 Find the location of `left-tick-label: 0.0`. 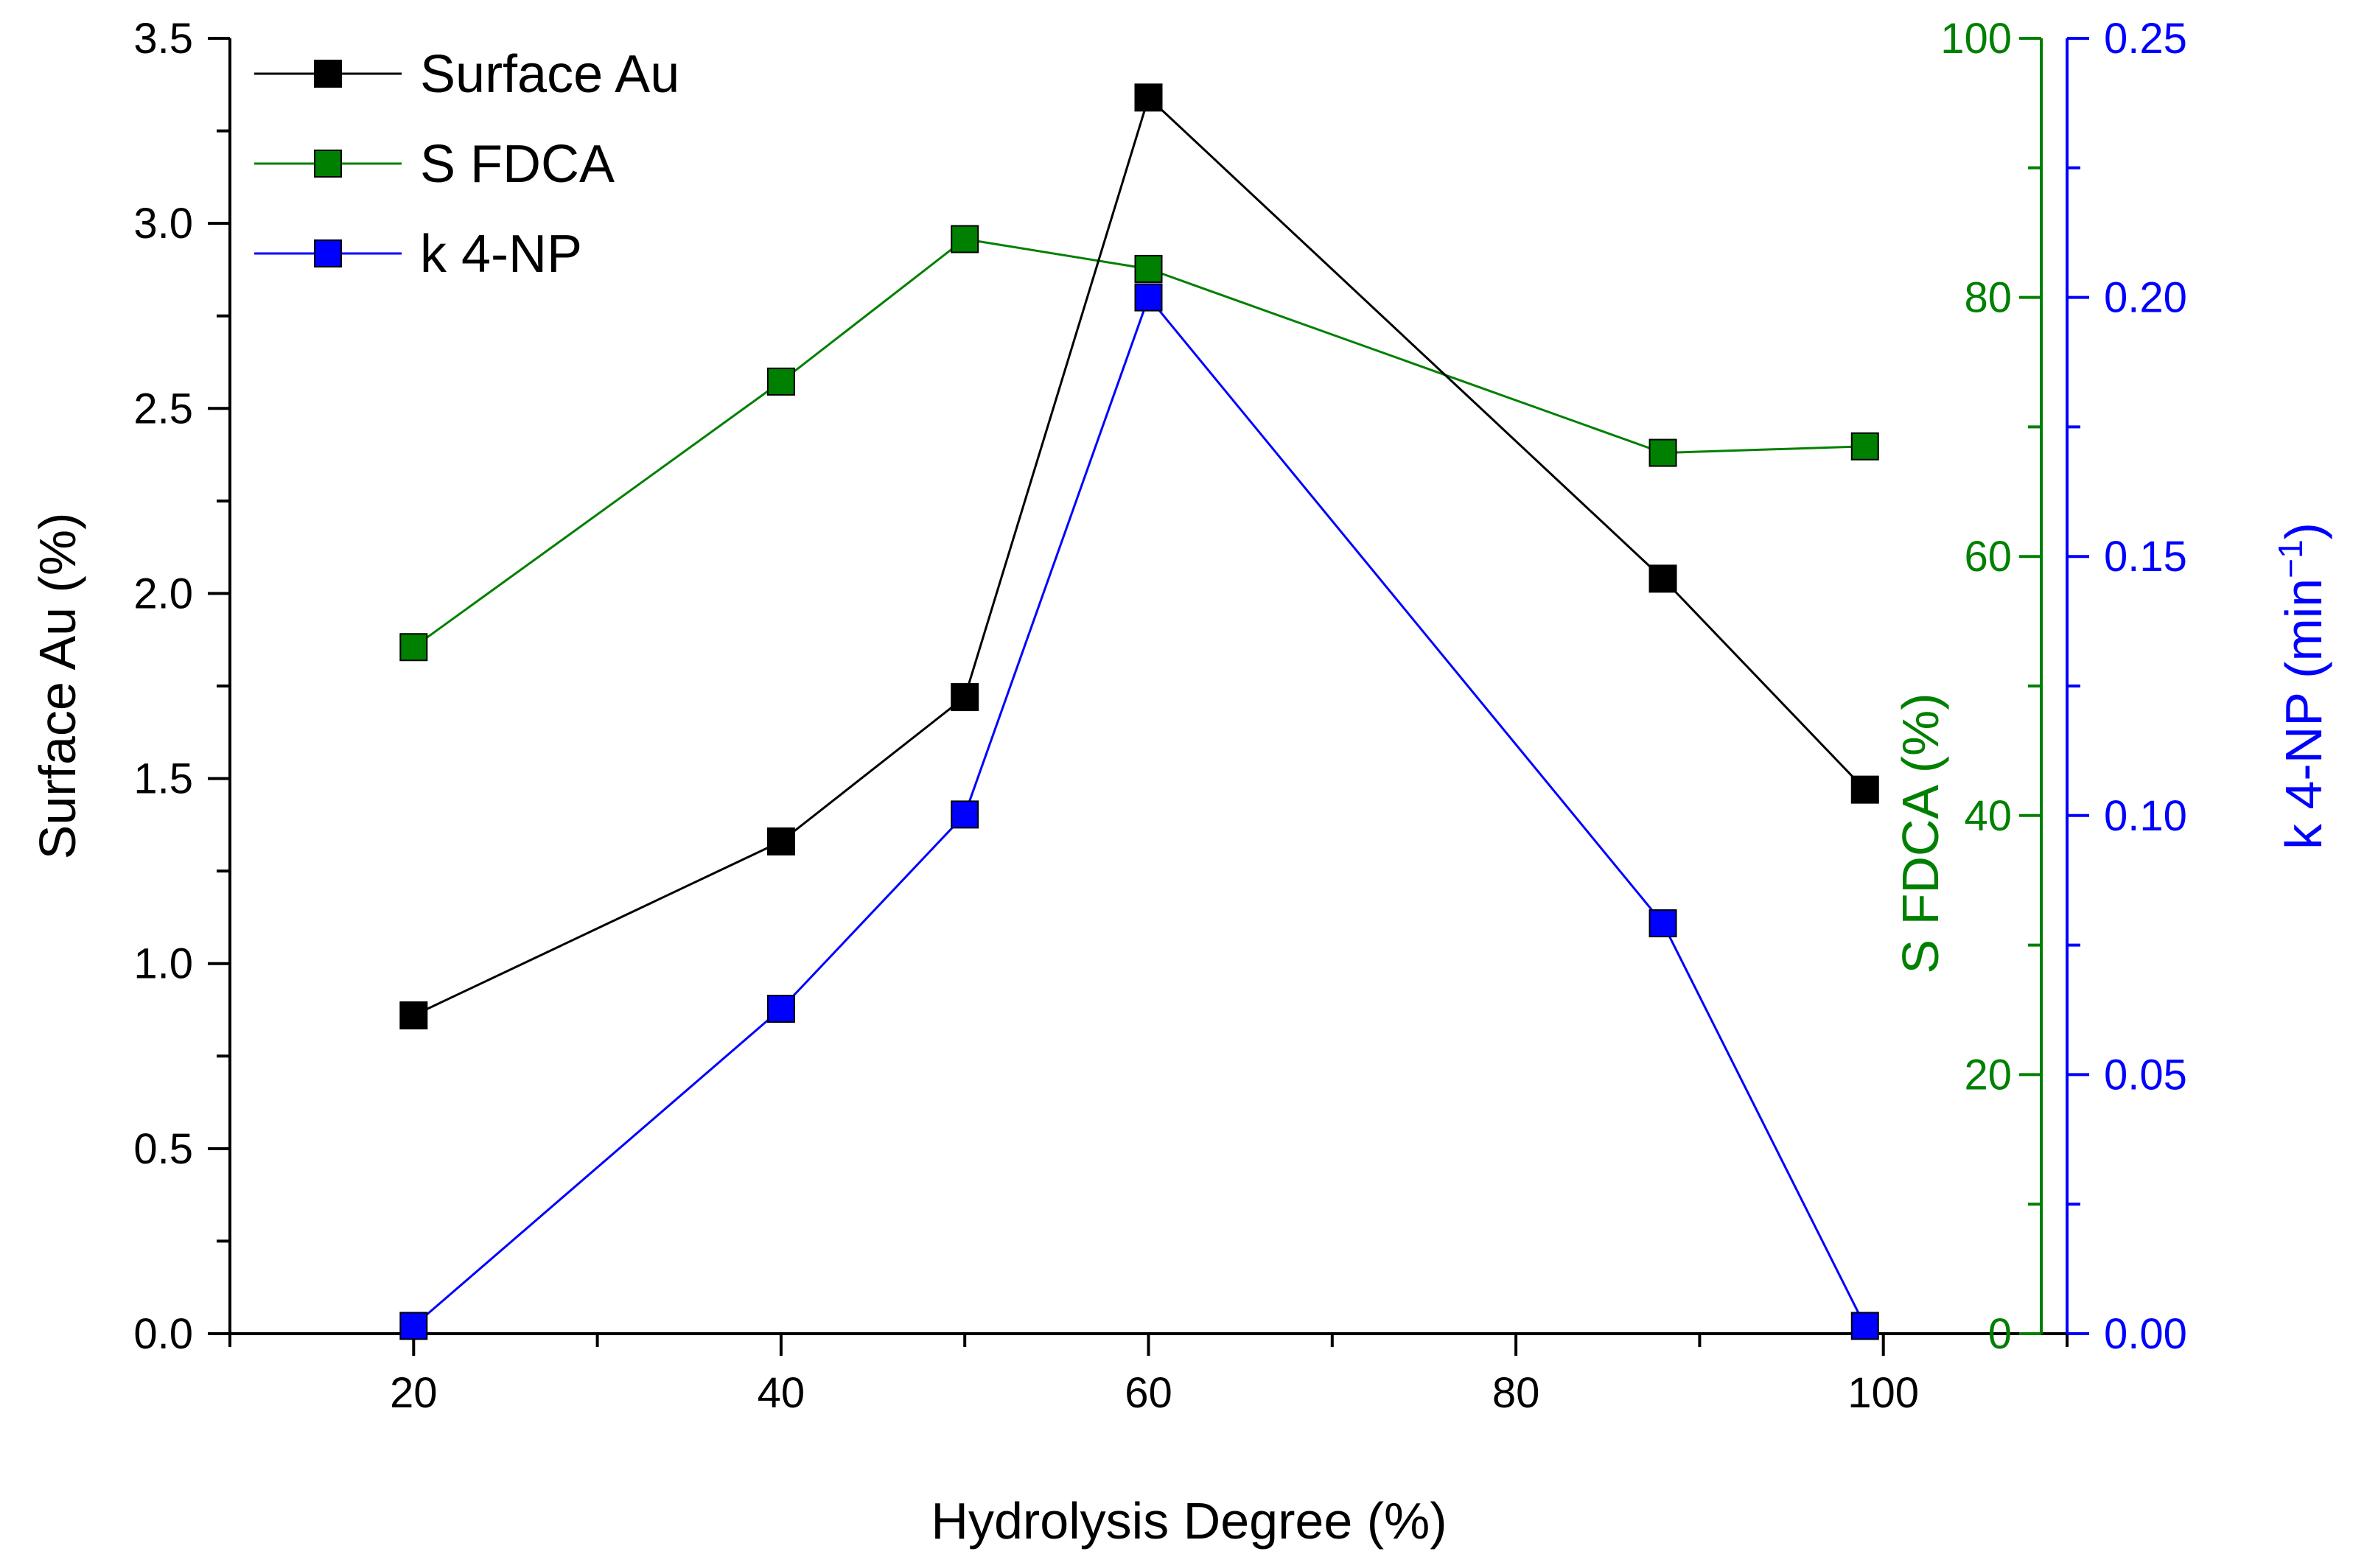

left-tick-label: 0.0 is located at coordinates (163, 1334).